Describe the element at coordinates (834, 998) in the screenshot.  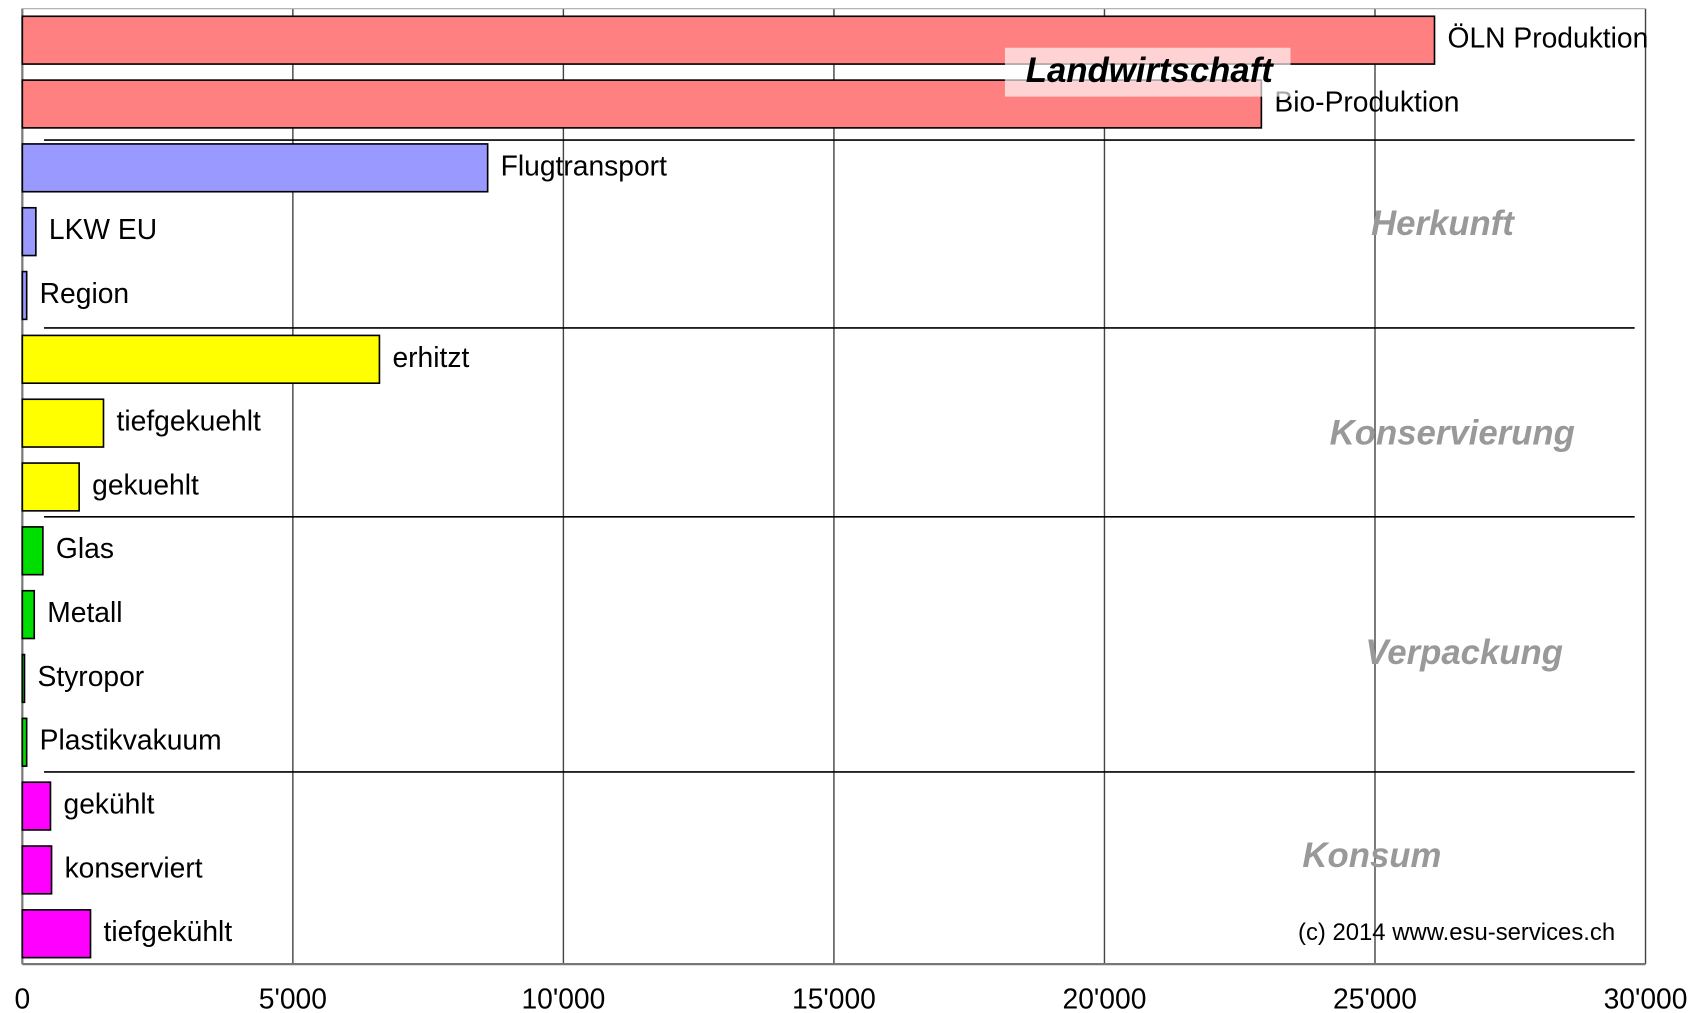
I see `x-tick-label: 15'000` at that location.